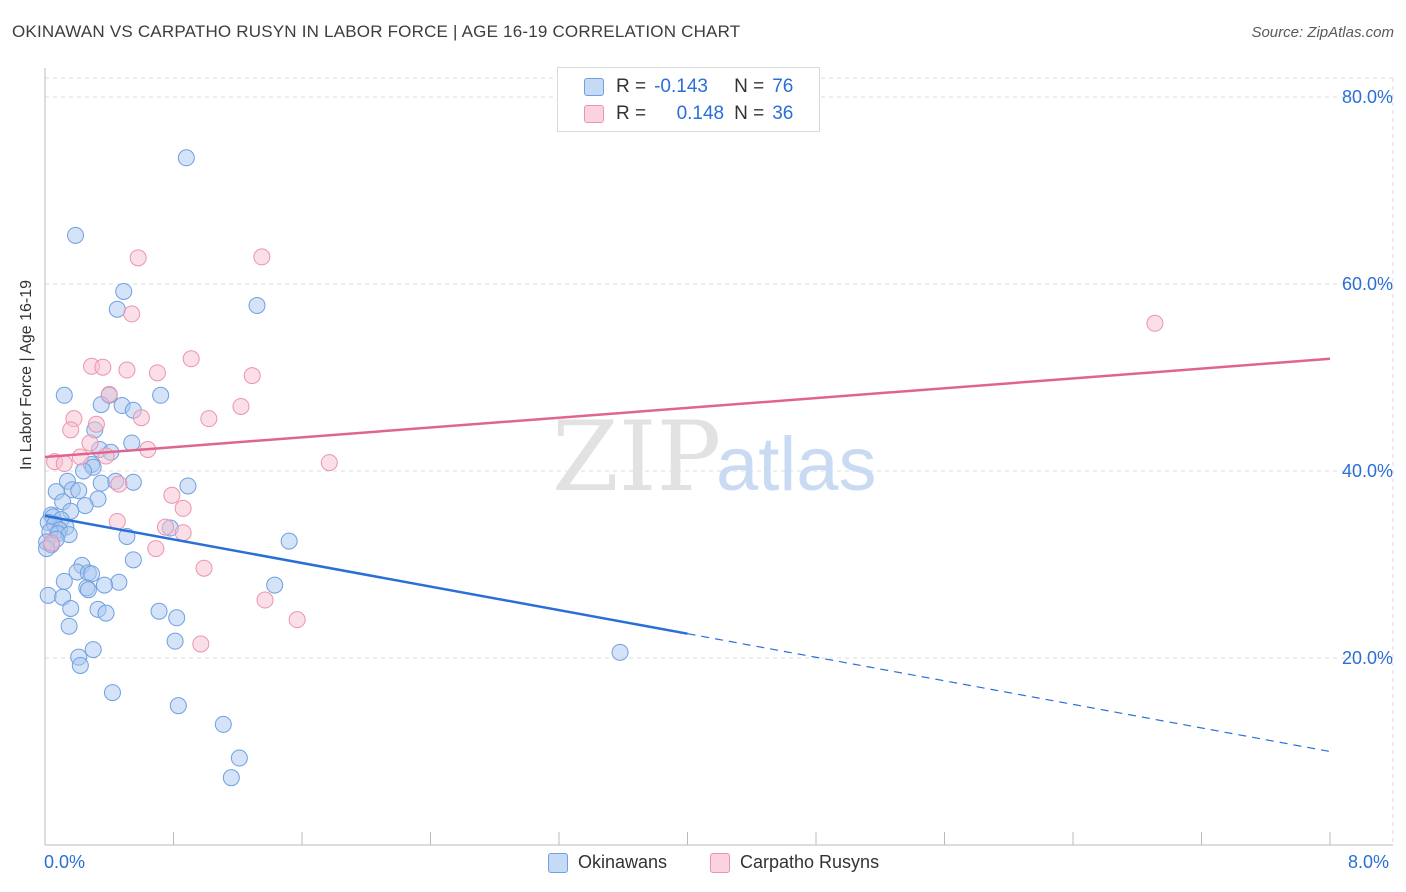  I want to click on legend-row-okinawans: R = -0.143 N = 76, so click(688, 87).